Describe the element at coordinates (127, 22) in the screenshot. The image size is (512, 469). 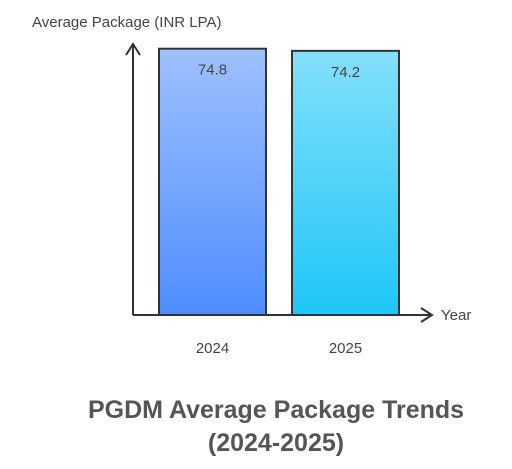
I see `y-axis-label: Average Package (INR LPA)` at that location.